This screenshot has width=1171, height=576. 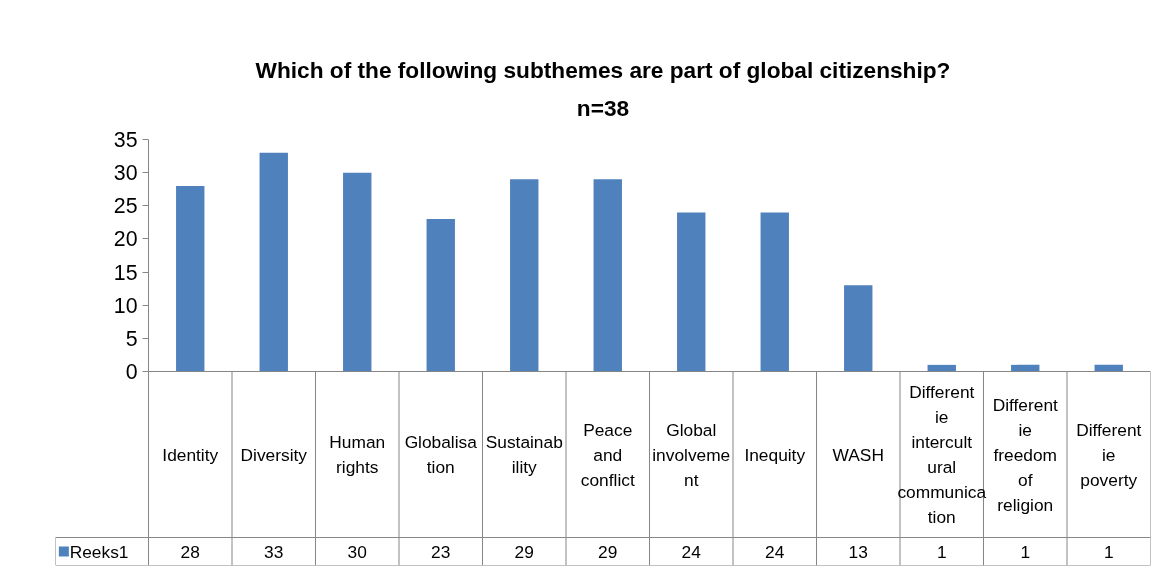 What do you see at coordinates (607, 454) in the screenshot?
I see `x-tick-label: Peace and conflict` at bounding box center [607, 454].